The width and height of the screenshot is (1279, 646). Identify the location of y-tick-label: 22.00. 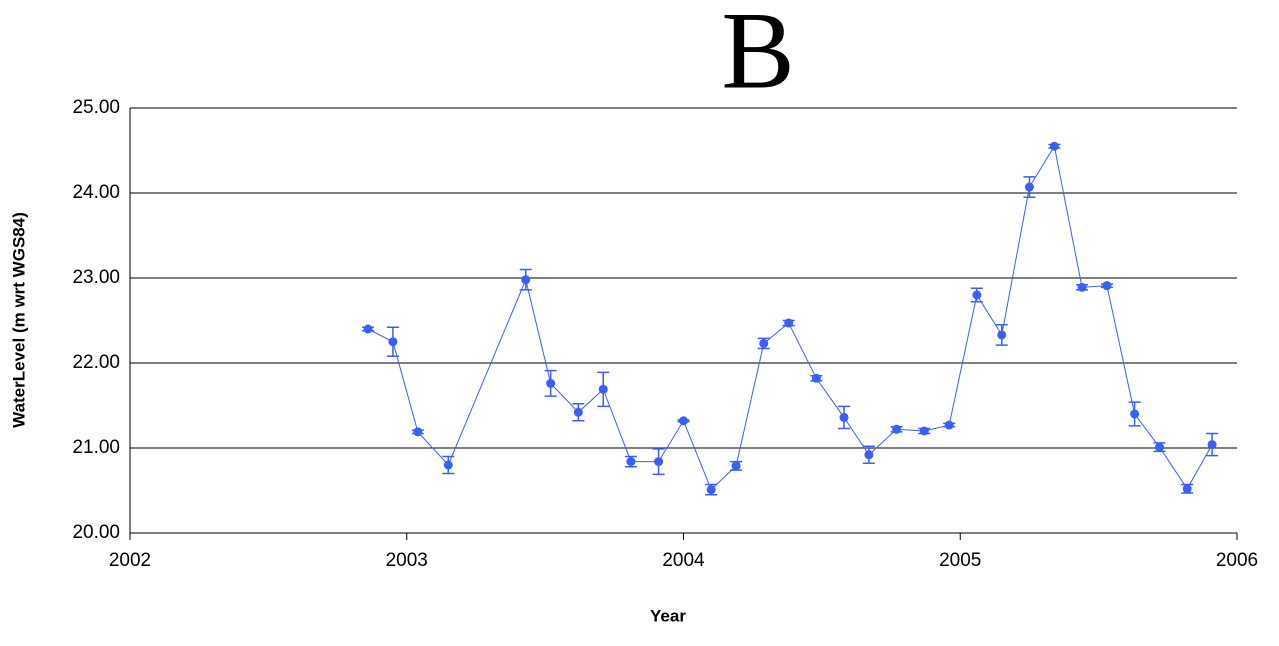
(96, 362).